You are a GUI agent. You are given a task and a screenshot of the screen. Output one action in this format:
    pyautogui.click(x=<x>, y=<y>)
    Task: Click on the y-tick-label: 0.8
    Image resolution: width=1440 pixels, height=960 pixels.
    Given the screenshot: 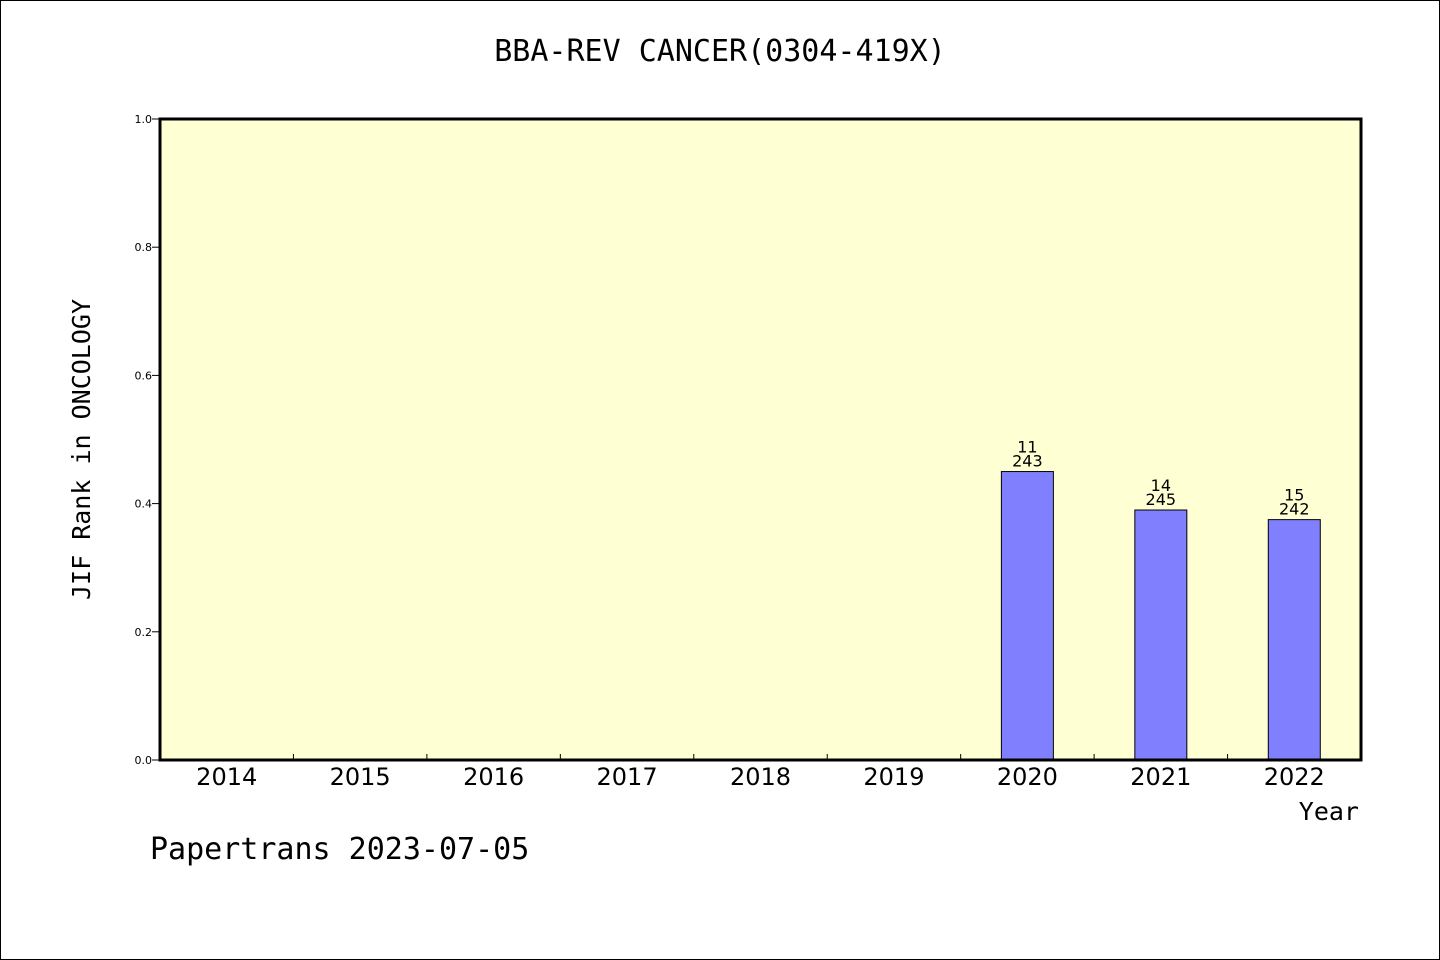 What is the action you would take?
    pyautogui.click(x=144, y=247)
    